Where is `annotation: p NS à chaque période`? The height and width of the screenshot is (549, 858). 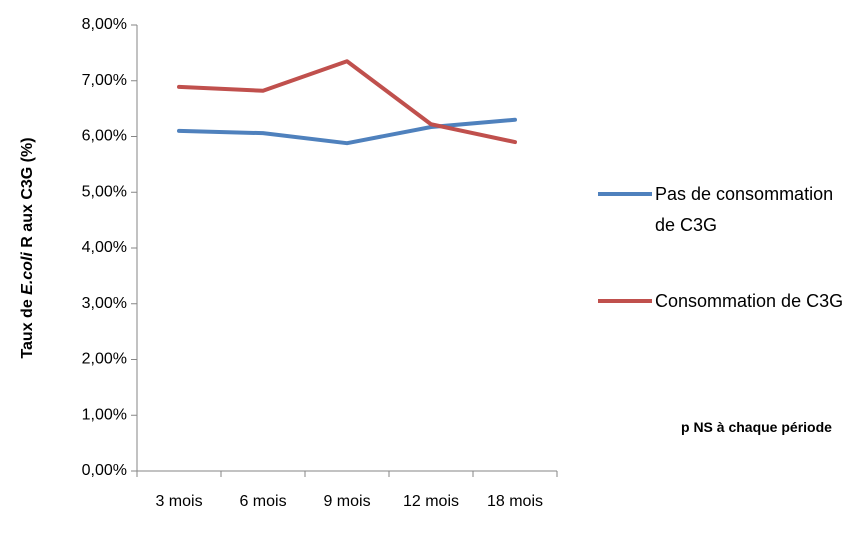 annotation: p NS à chaque période is located at coordinates (756, 427).